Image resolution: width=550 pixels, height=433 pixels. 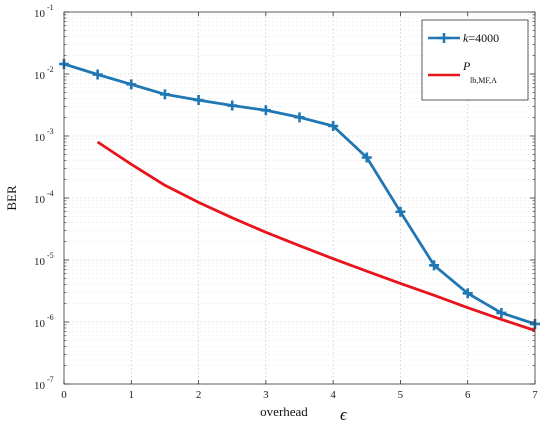 I want to click on legend-label-series-1-value: =4000, so click(x=483, y=38).